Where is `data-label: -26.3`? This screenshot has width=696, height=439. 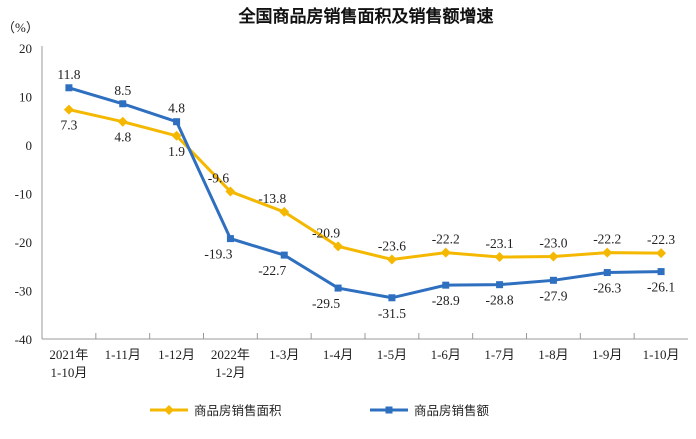 data-label: -26.3 is located at coordinates (607, 288).